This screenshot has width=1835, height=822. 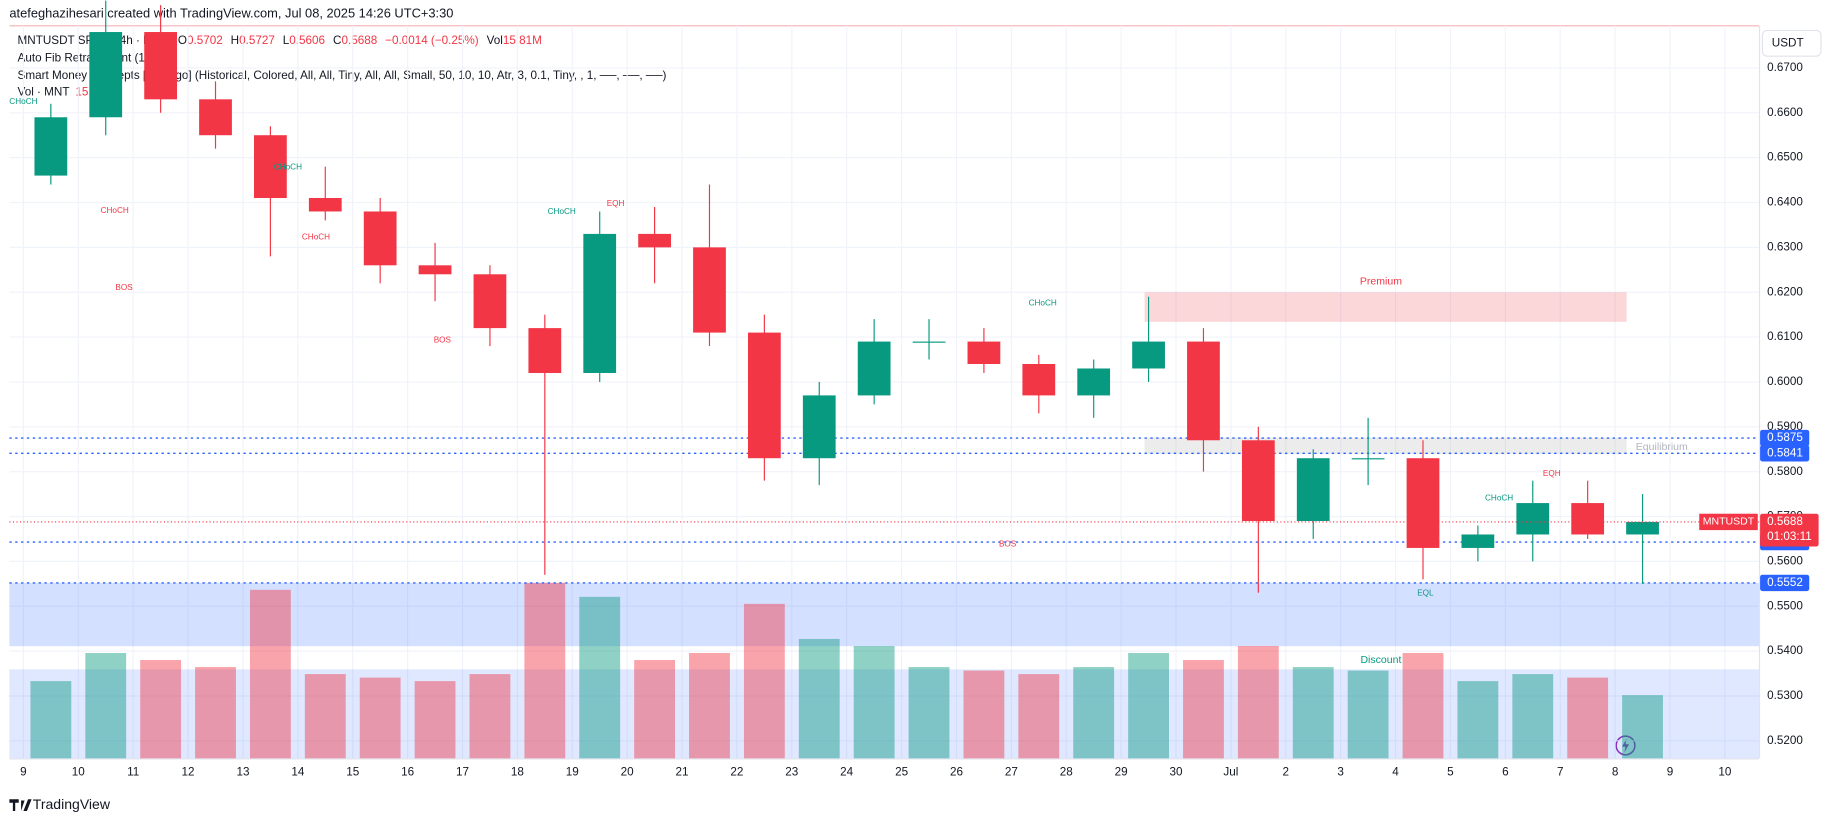 I want to click on x-tick-label: 6, so click(x=1505, y=771).